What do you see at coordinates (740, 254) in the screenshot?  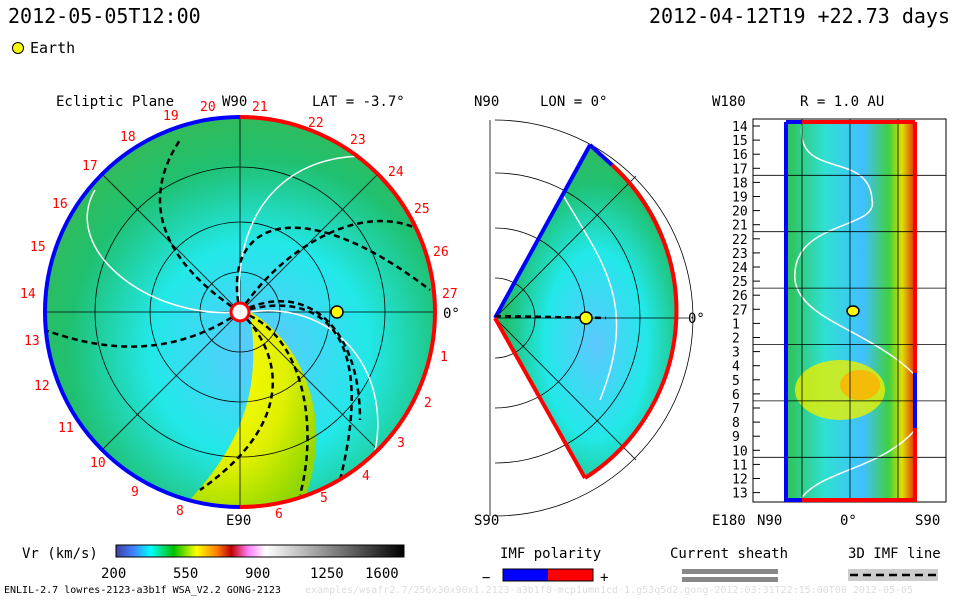 I see `row-label: 23` at bounding box center [740, 254].